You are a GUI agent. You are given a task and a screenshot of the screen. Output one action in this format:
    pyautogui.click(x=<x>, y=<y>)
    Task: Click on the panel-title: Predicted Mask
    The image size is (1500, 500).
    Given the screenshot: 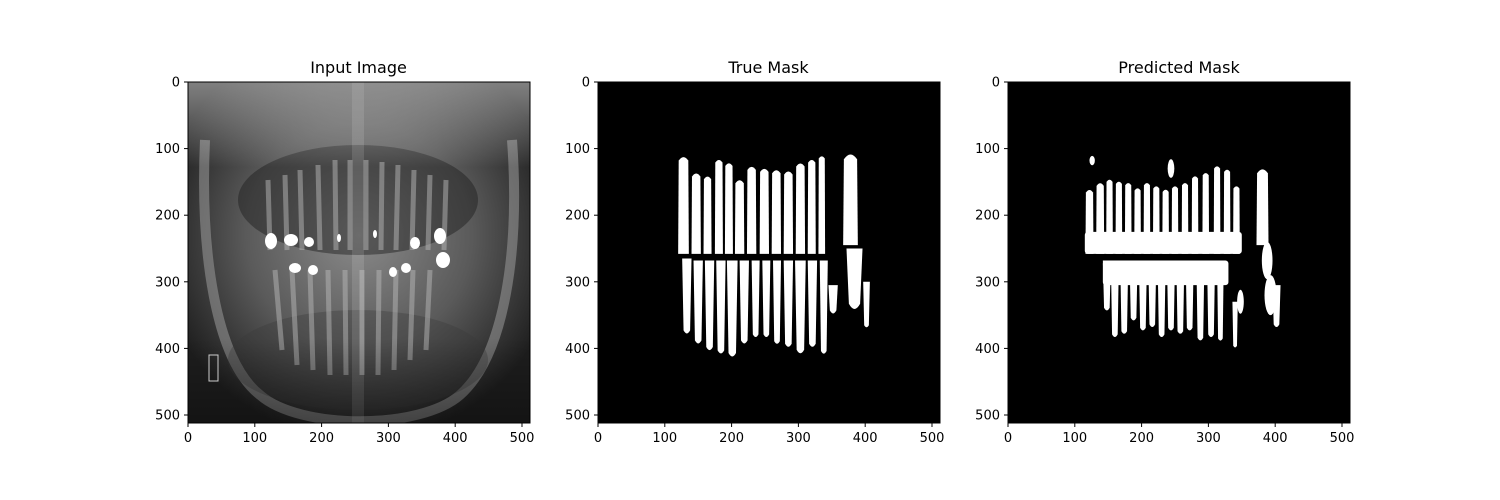 What is the action you would take?
    pyautogui.click(x=1179, y=67)
    